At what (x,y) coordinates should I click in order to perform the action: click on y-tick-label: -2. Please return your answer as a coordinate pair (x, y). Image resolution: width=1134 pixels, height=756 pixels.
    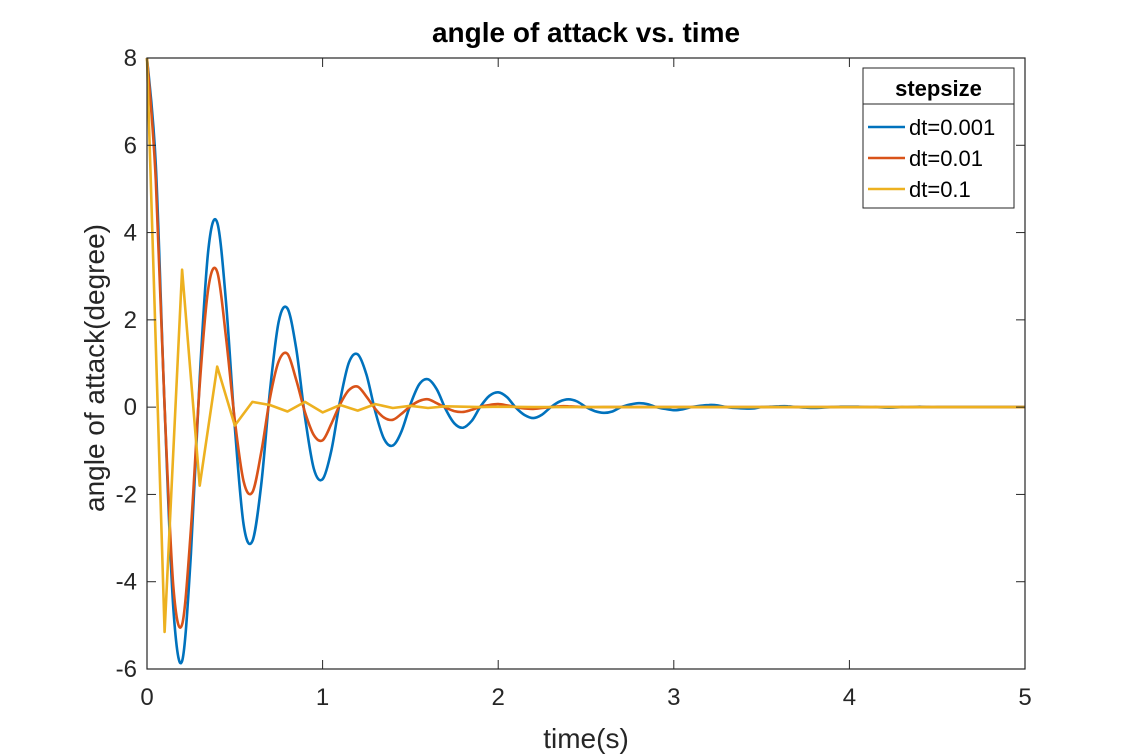
    Looking at the image, I should click on (126, 494).